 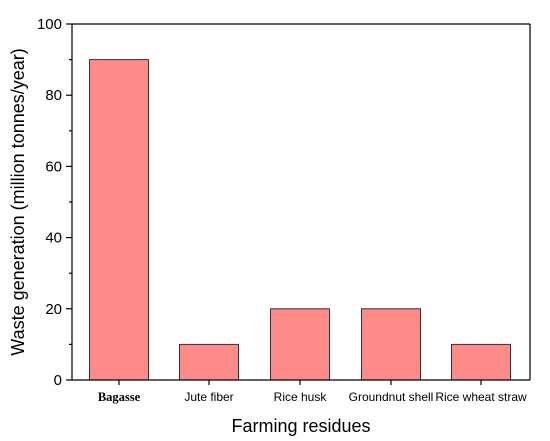 What do you see at coordinates (300, 344) in the screenshot?
I see `bar-rice-husk` at bounding box center [300, 344].